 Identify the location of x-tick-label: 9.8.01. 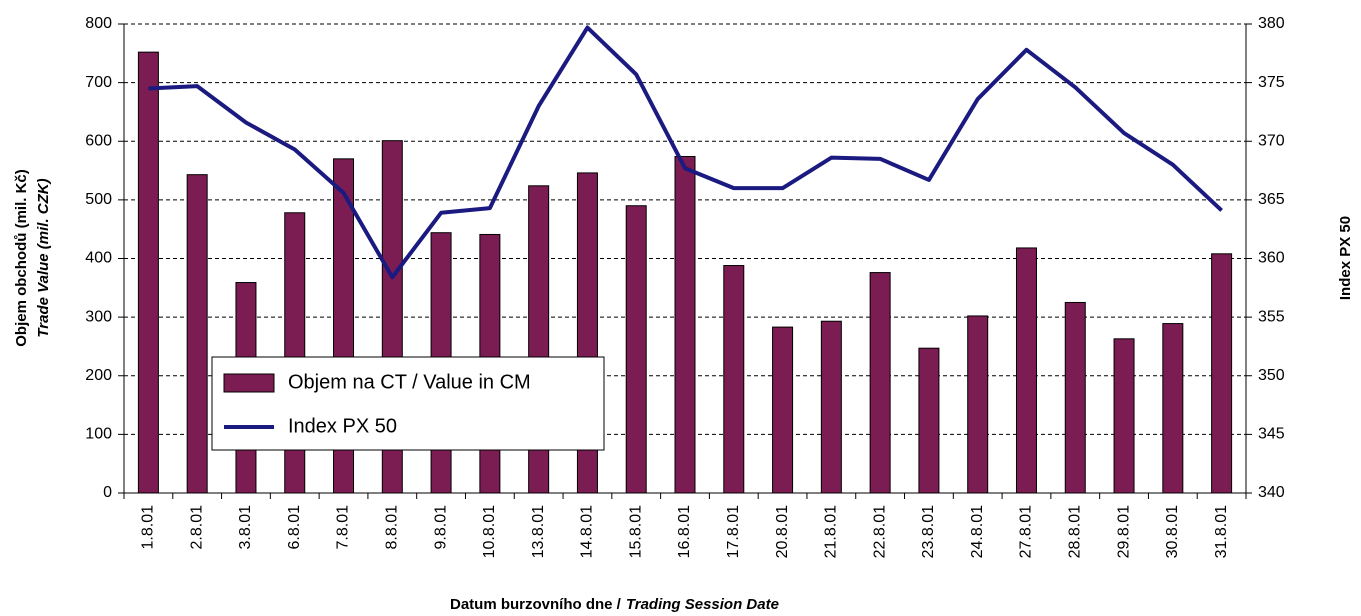
(440, 527).